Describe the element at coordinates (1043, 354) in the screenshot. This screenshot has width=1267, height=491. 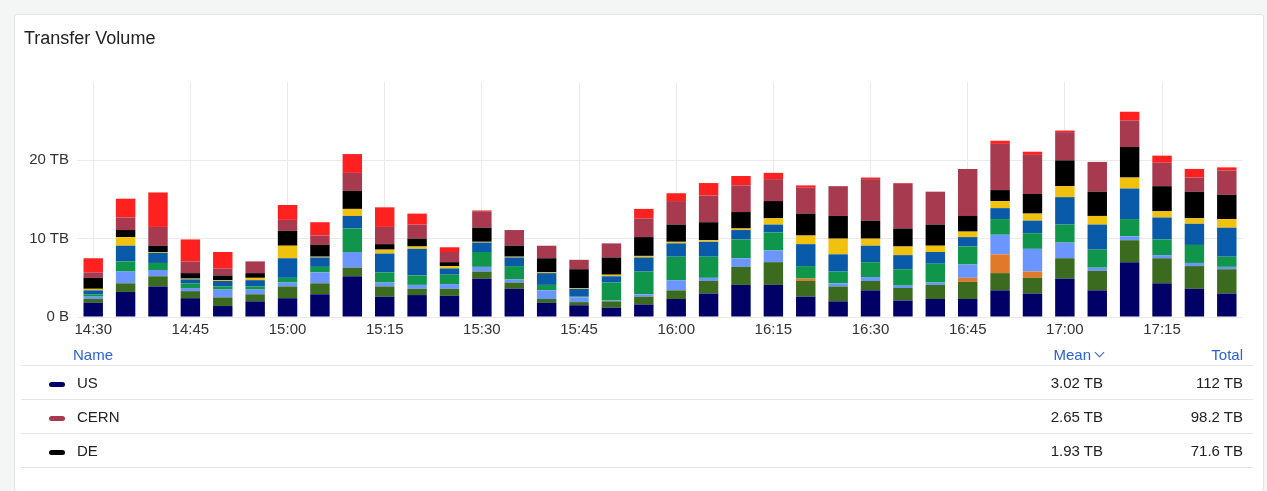
I see `text: Mean` at that location.